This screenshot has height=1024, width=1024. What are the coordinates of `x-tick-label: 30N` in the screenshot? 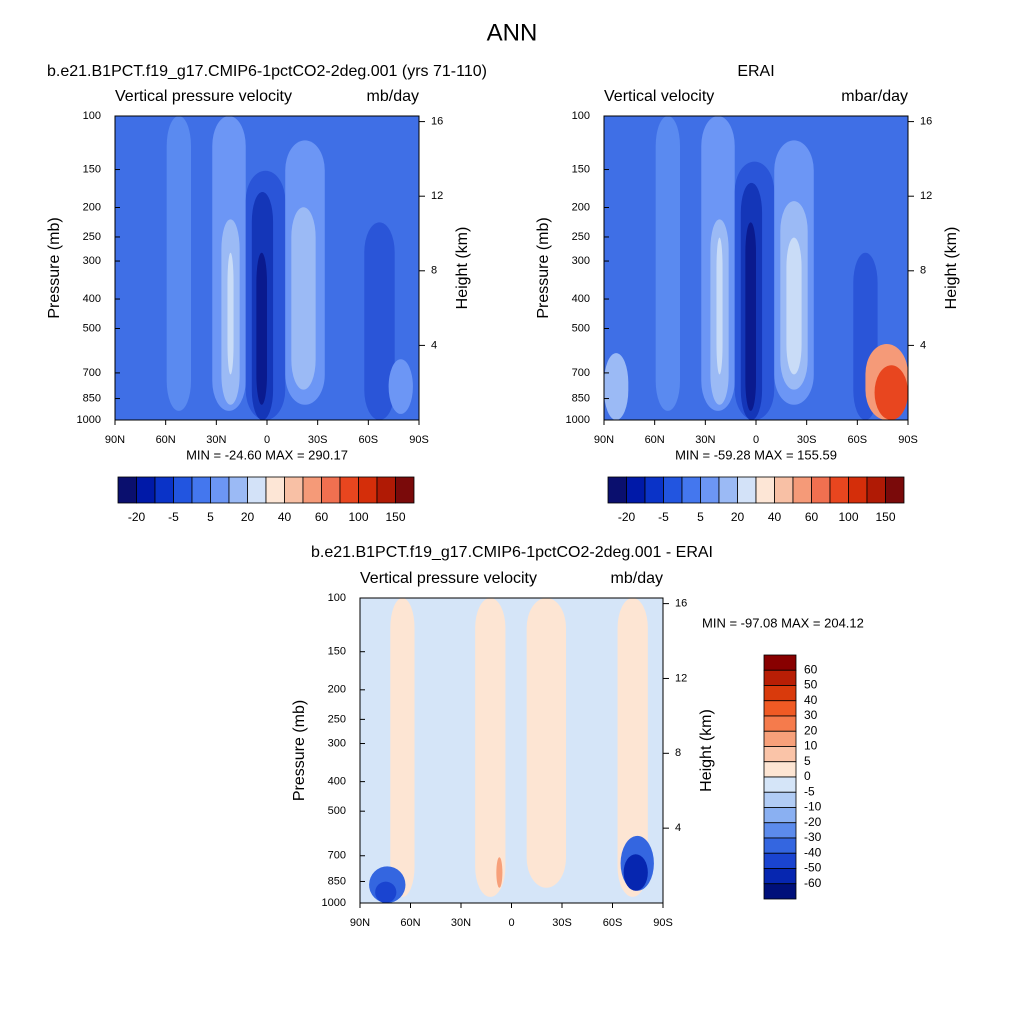 It's located at (216, 440).